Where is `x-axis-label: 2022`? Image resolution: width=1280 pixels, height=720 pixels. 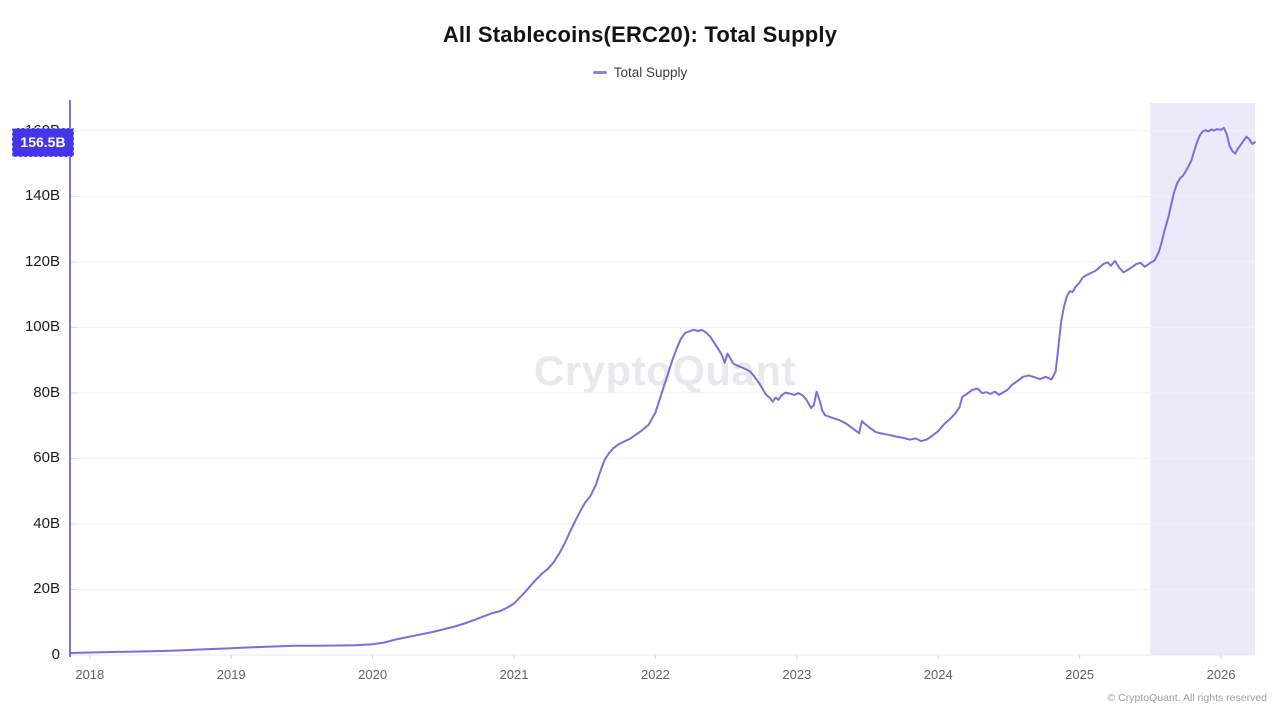 x-axis-label: 2022 is located at coordinates (655, 674).